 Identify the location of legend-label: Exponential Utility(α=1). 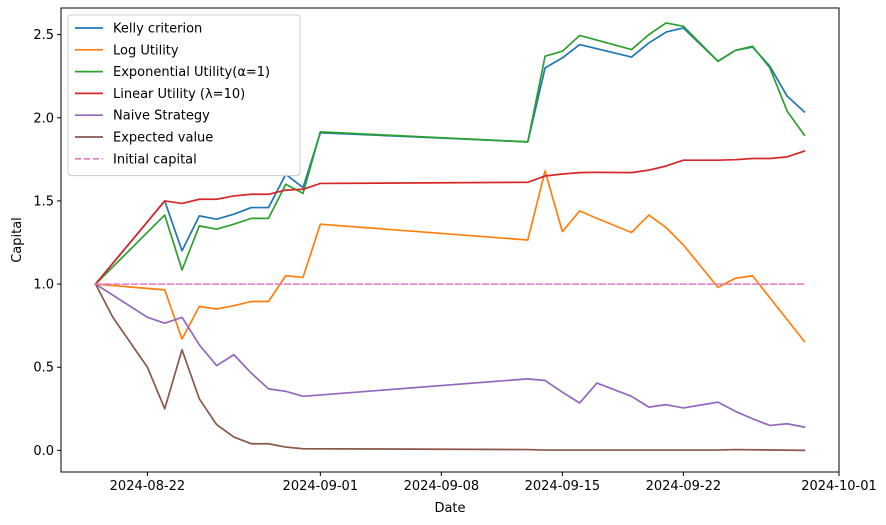
(191, 72).